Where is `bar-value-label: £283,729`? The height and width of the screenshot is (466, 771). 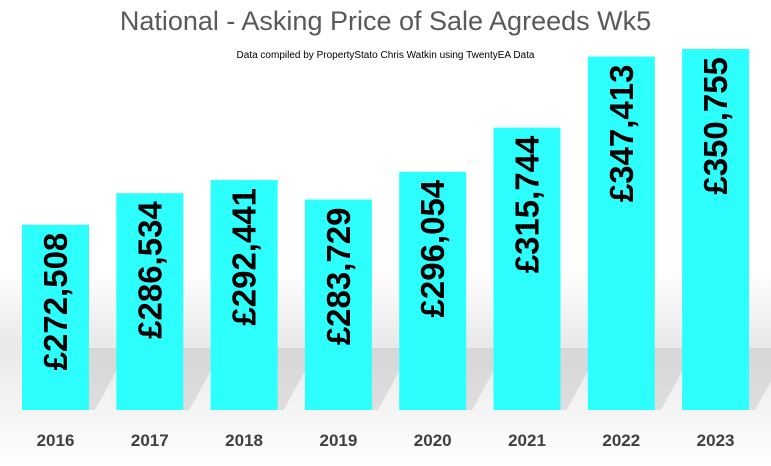 bar-value-label: £283,729 is located at coordinates (338, 277).